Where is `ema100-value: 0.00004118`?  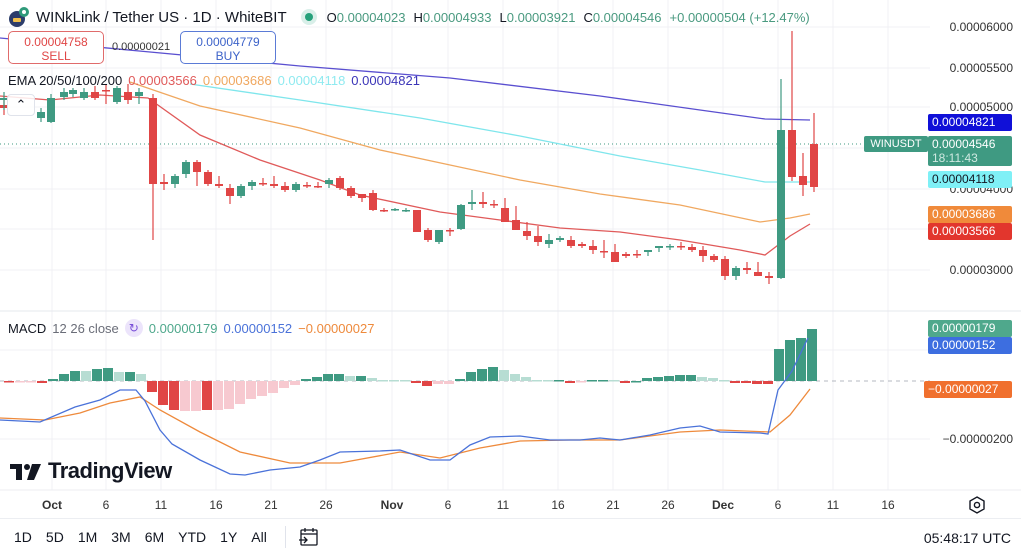 ema100-value: 0.00004118 is located at coordinates (311, 80).